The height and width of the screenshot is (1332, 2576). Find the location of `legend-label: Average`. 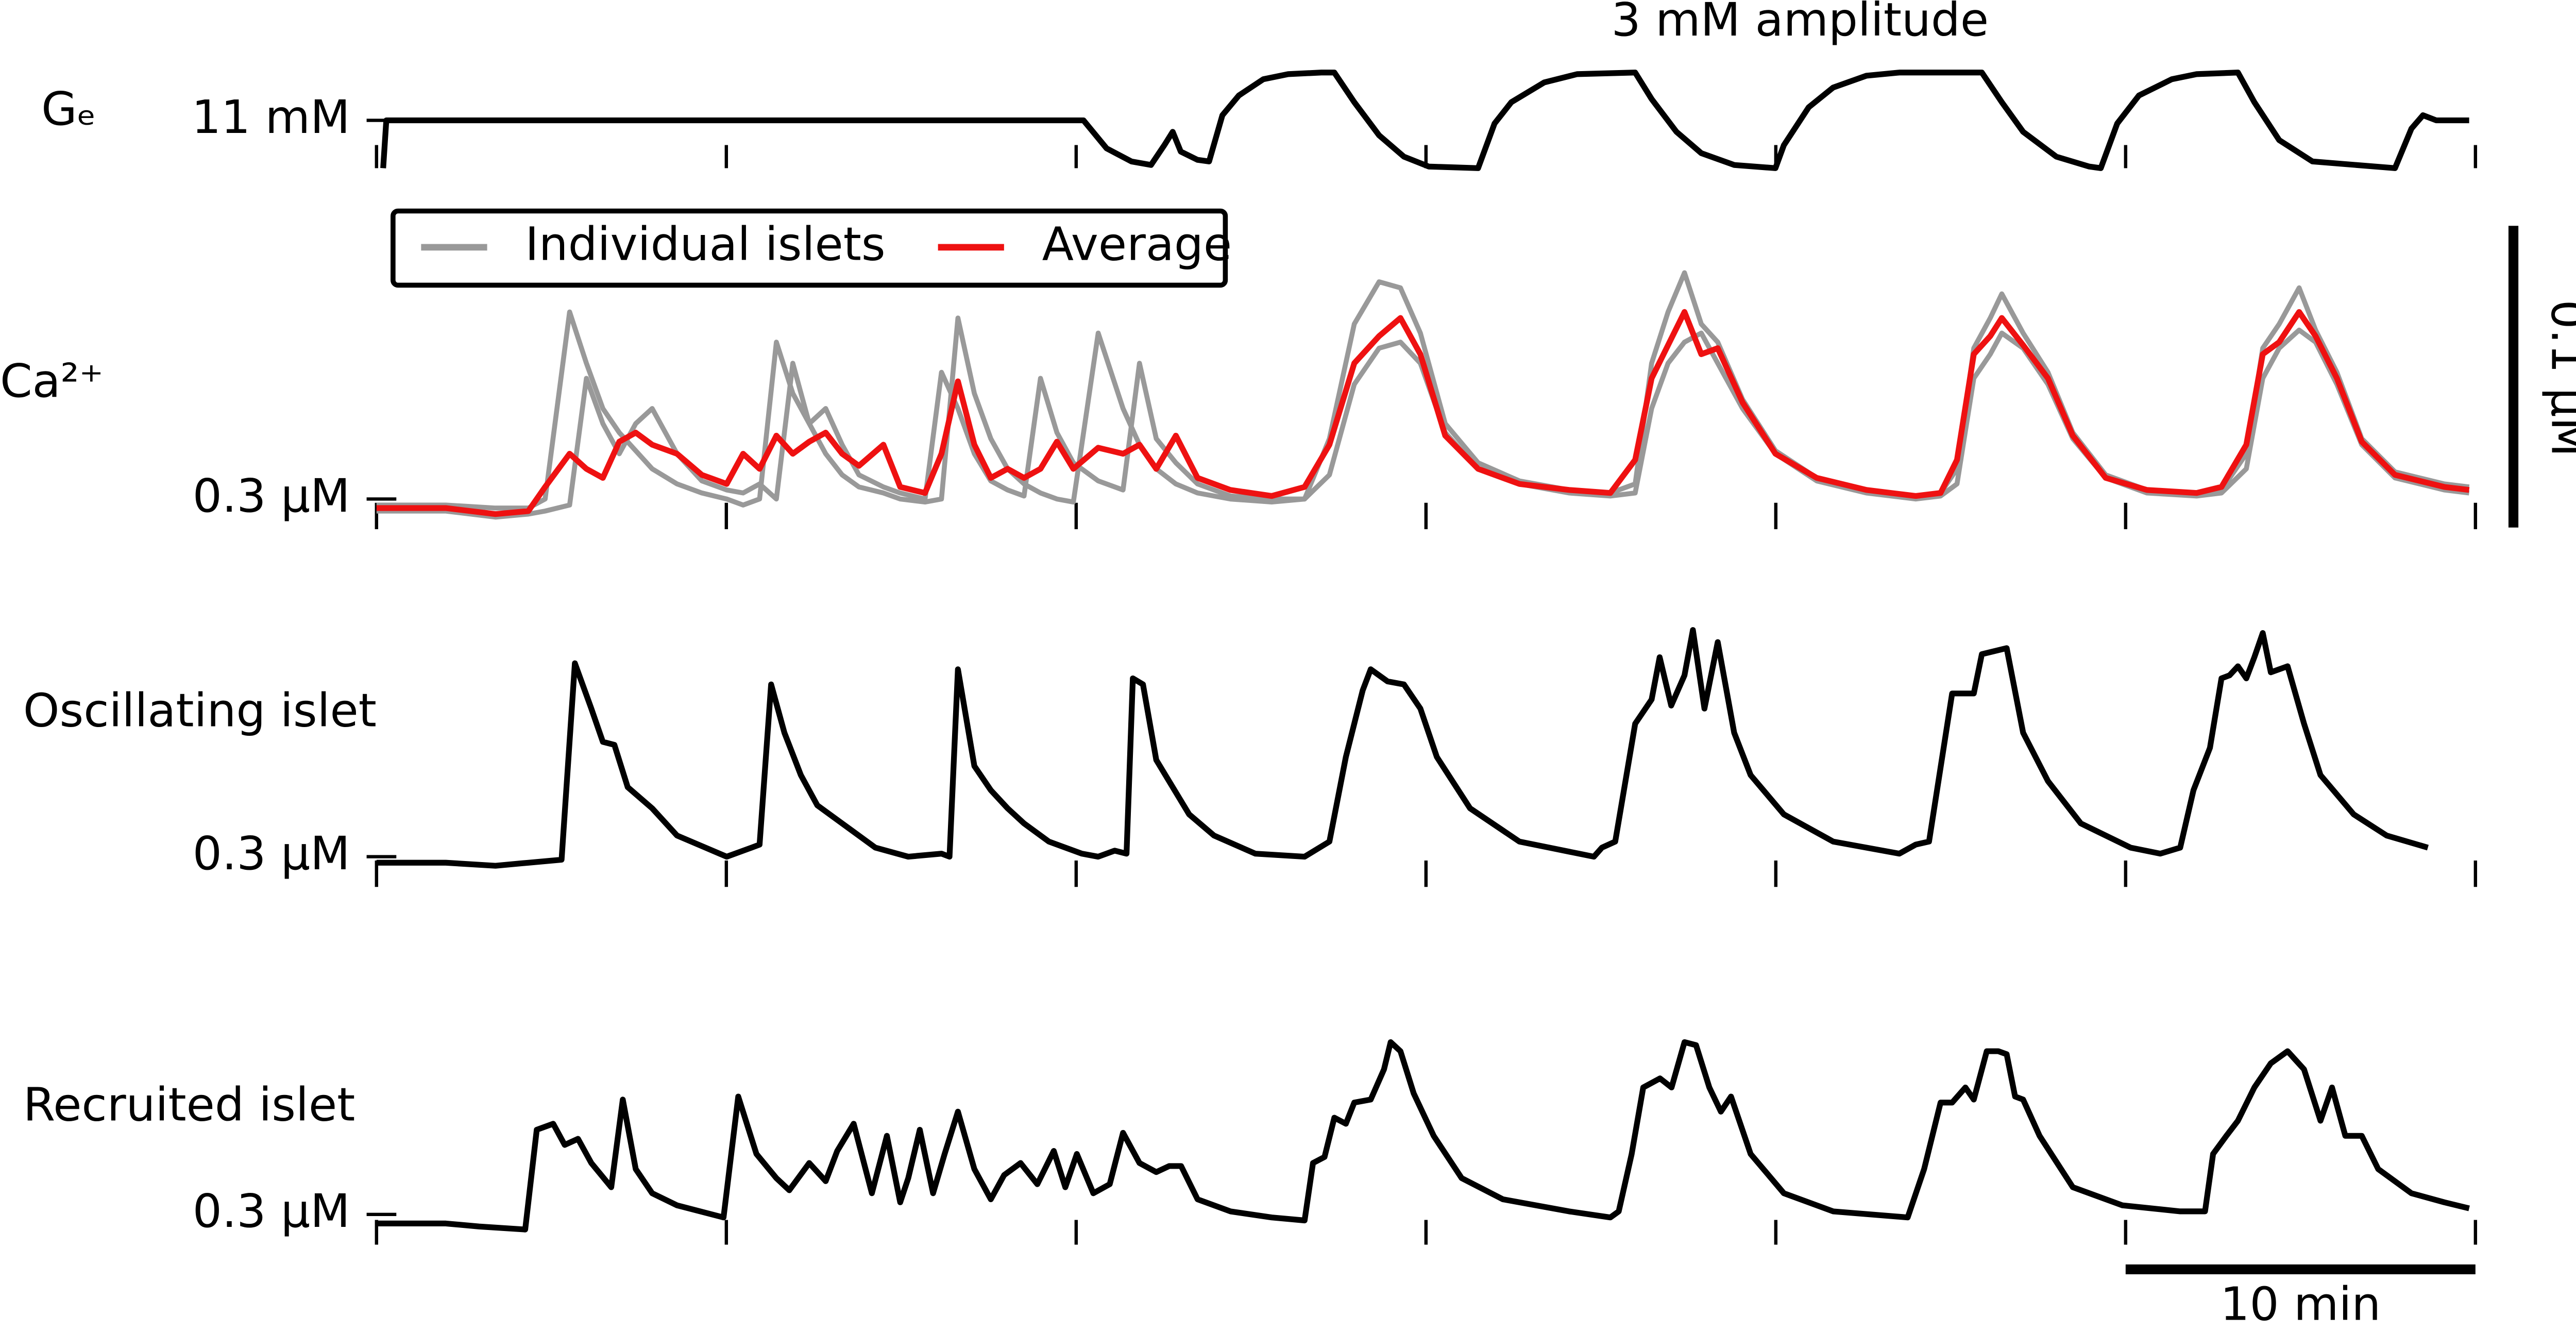

legend-label: Average is located at coordinates (1137, 244).